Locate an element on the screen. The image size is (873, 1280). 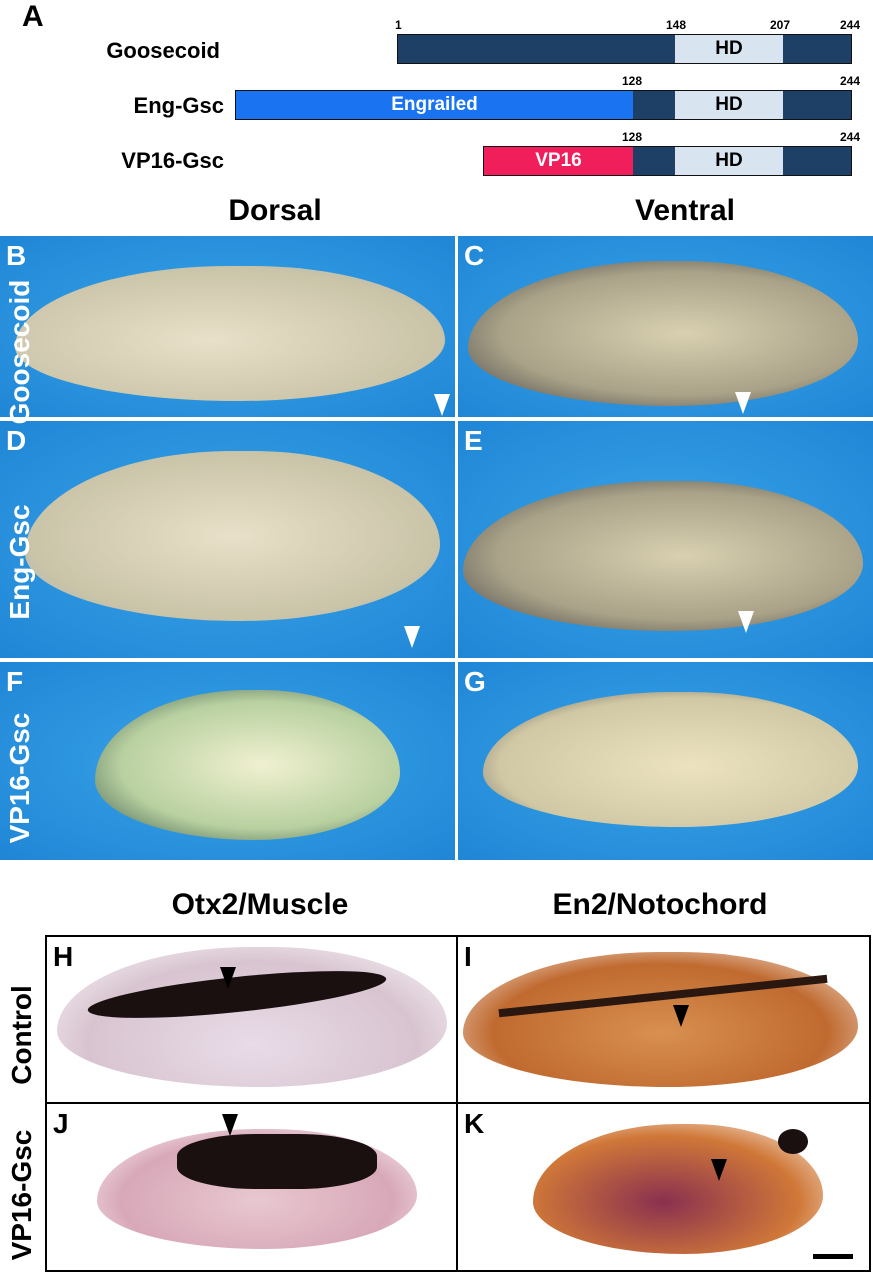
panel-letter: E is located at coordinates (473, 440).